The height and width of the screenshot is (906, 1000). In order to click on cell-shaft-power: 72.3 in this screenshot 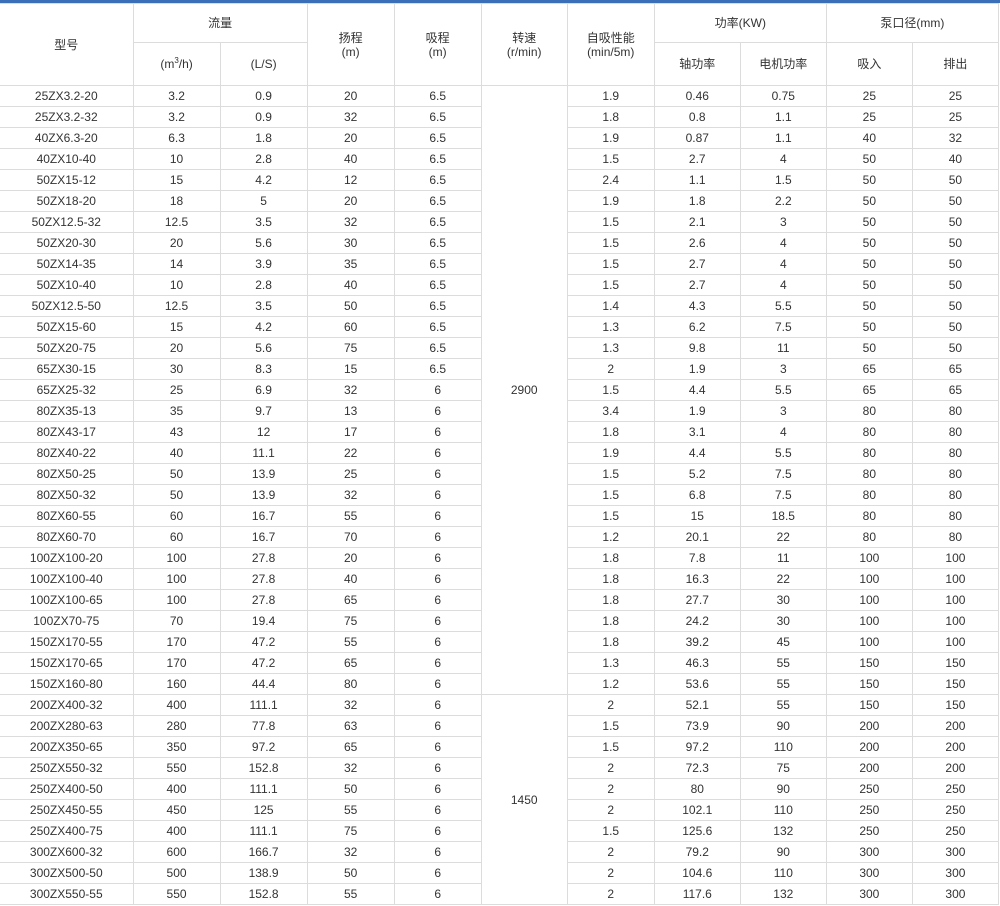, I will do `click(697, 768)`.